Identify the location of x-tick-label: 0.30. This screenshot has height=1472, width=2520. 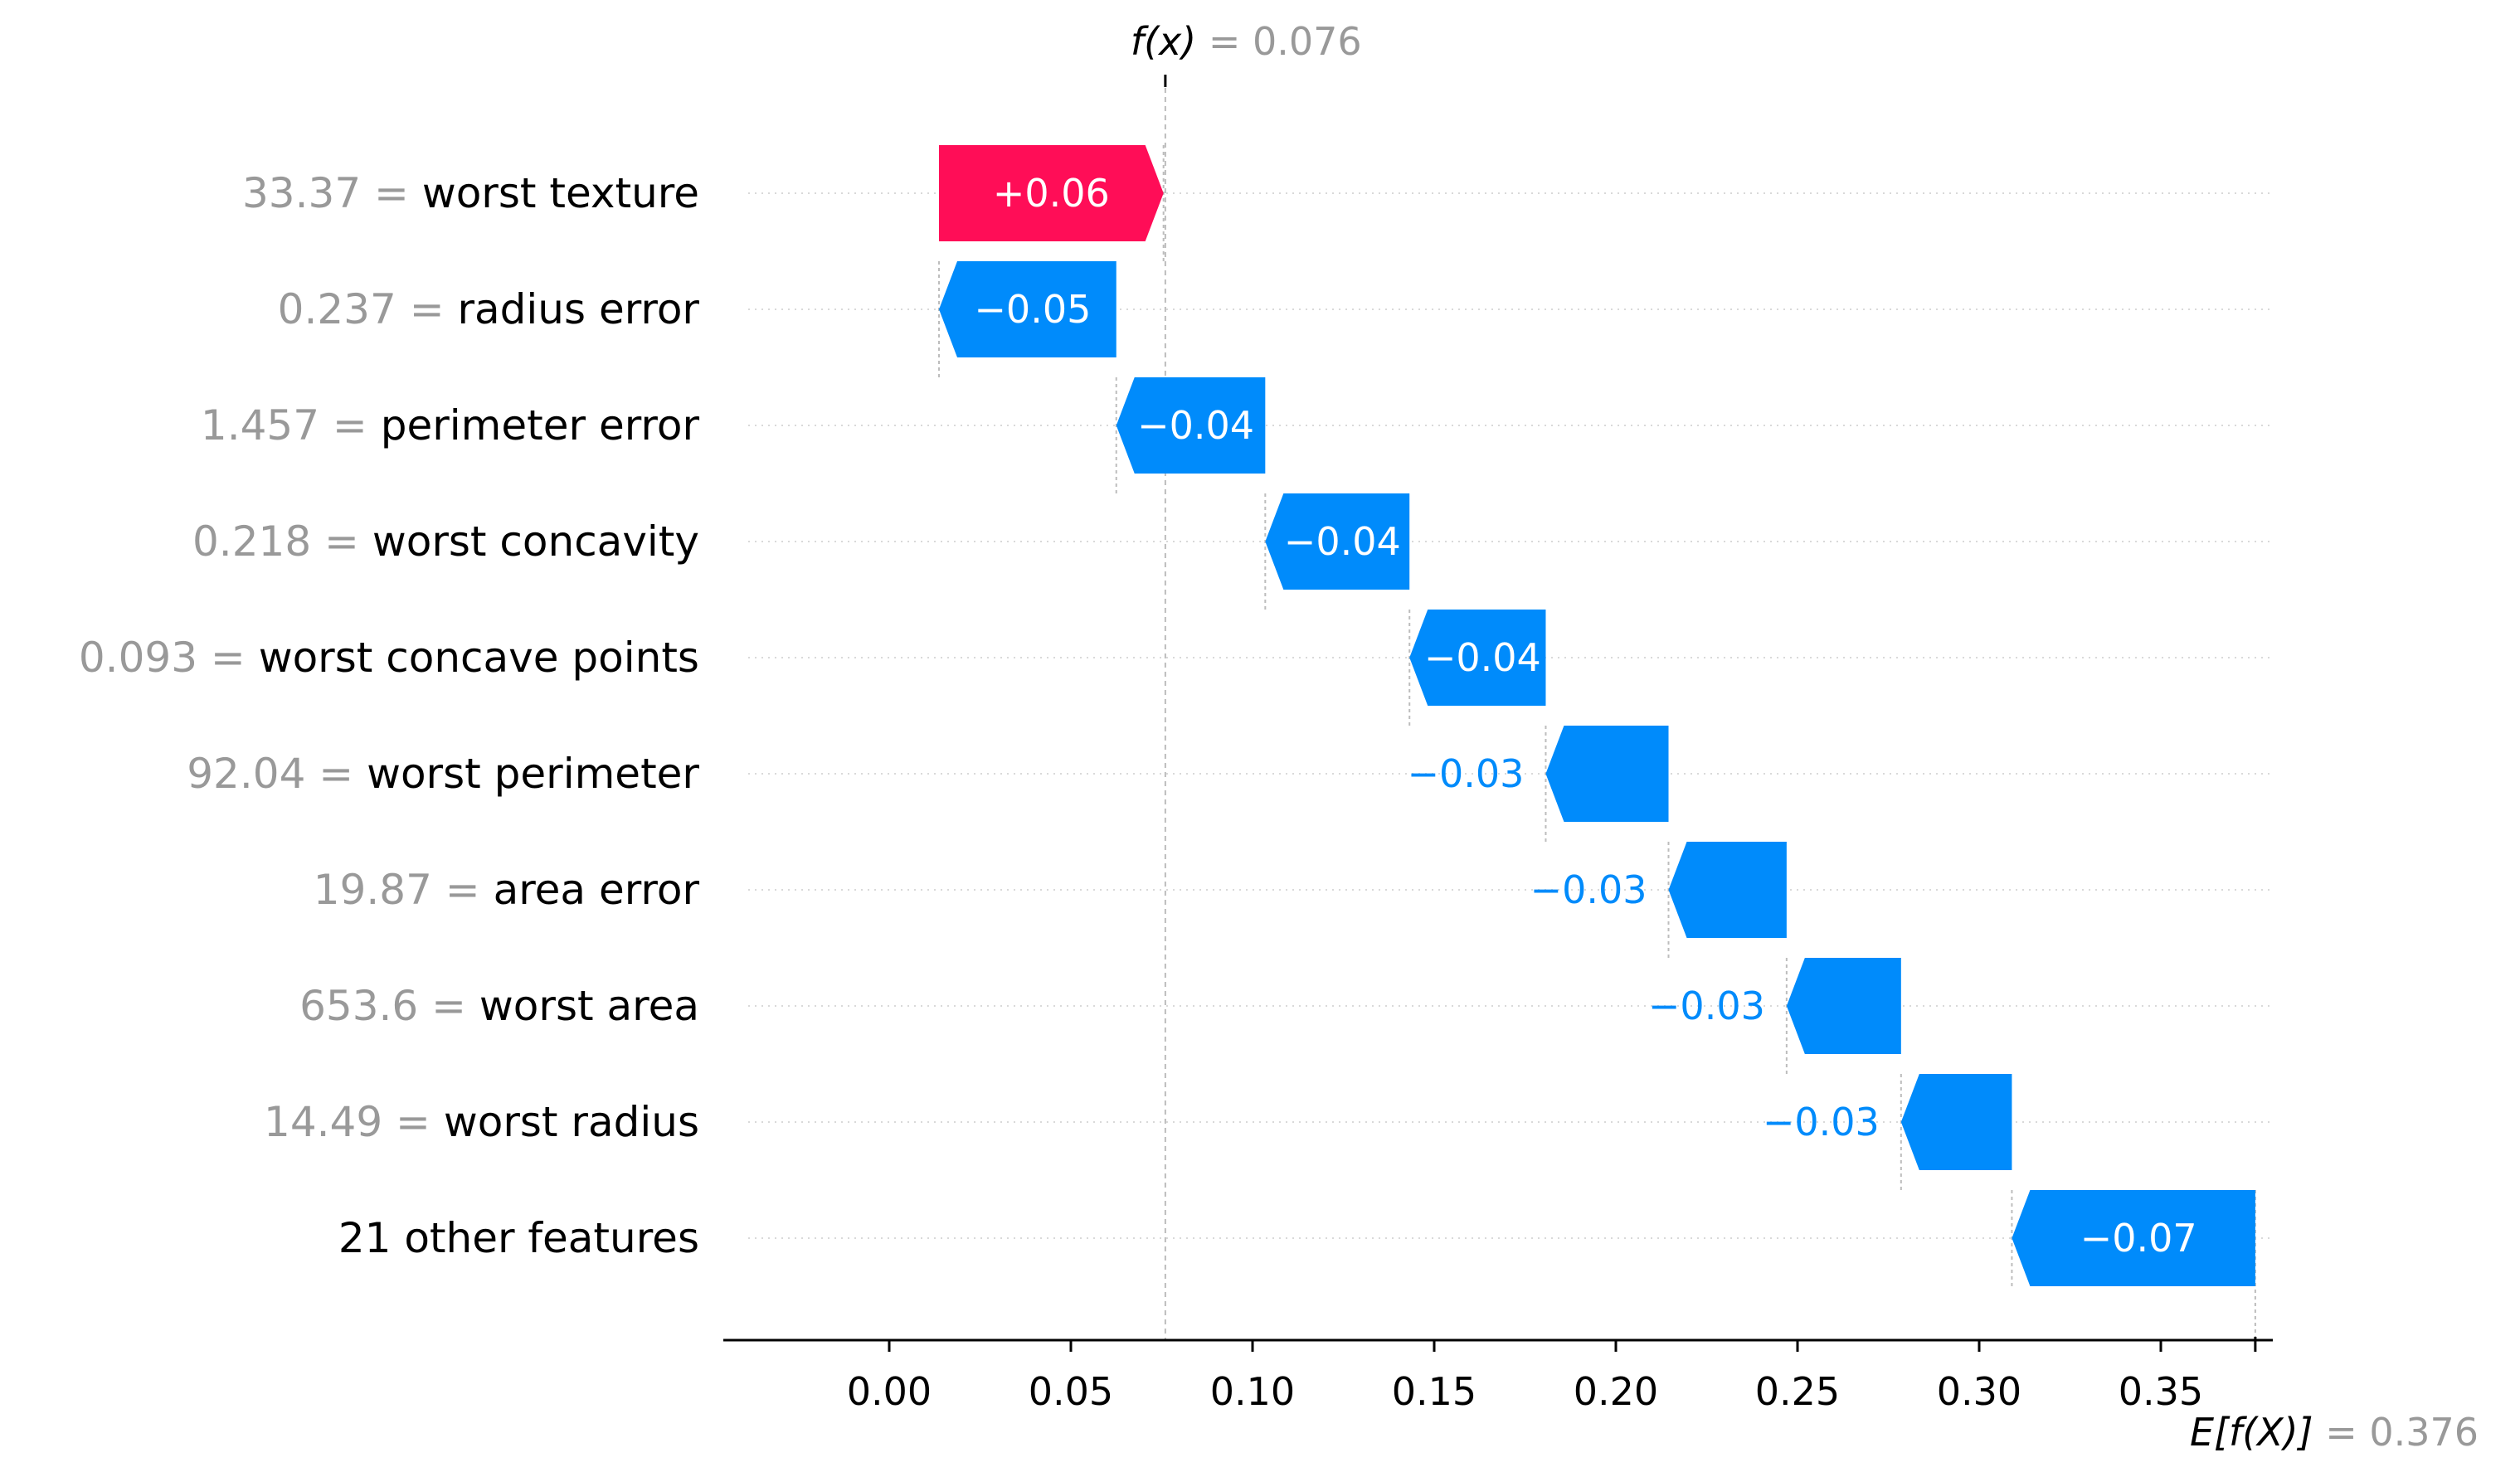
(1979, 1391).